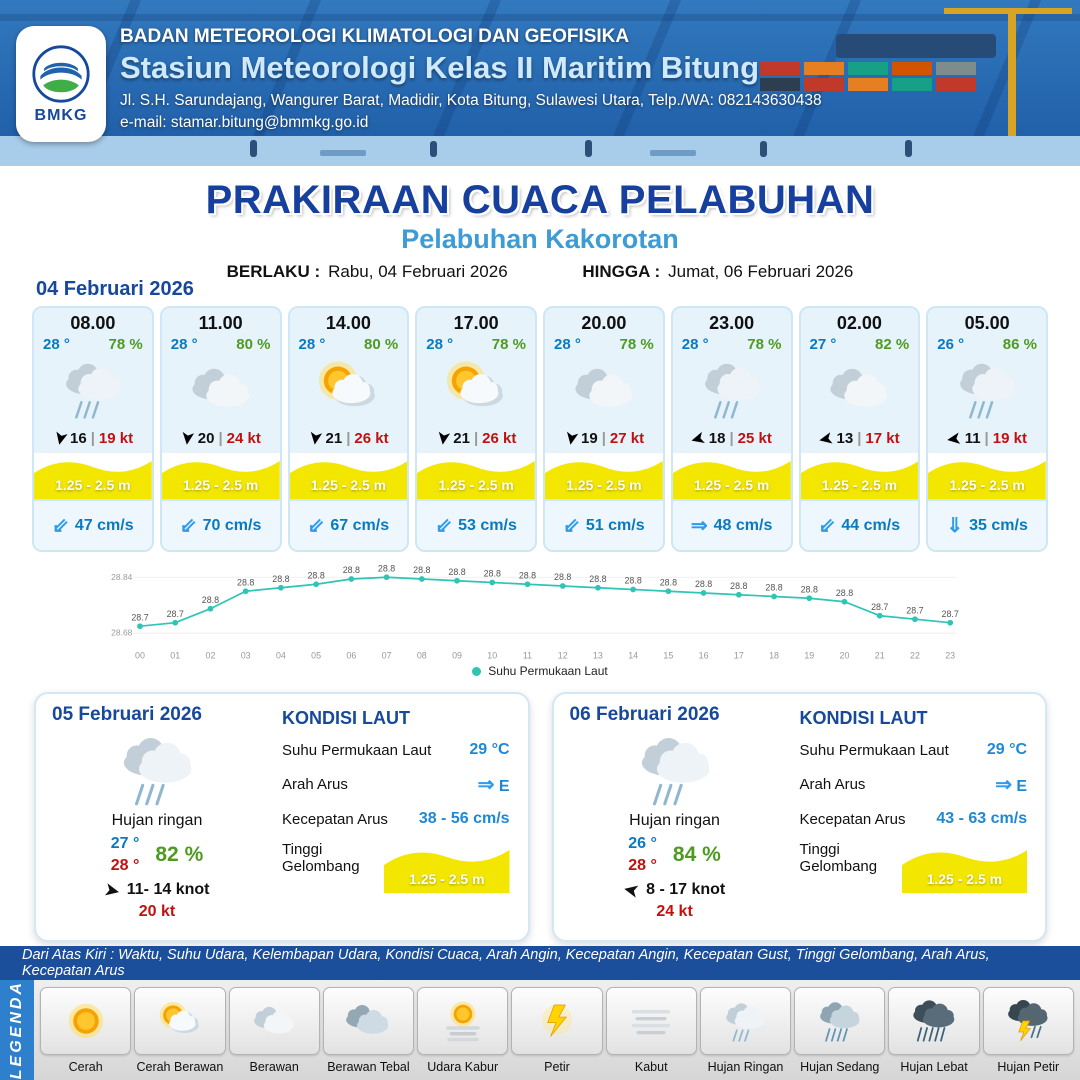 This screenshot has height=1080, width=1080. Describe the element at coordinates (476, 438) in the screenshot. I see `wind-row: ➤ 21 | 26 kt` at that location.